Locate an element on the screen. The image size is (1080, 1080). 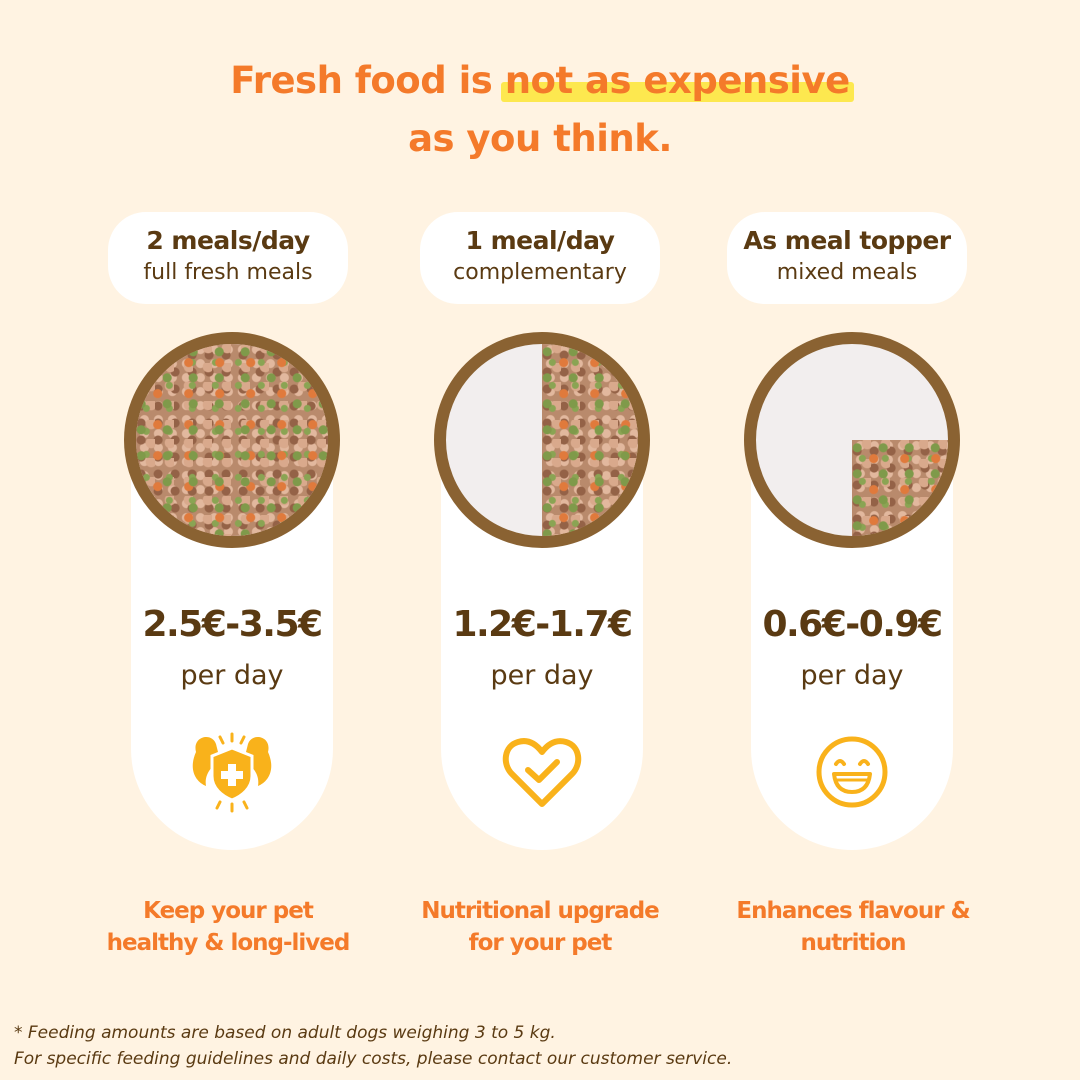
price-range: 0.6€-0.9€ is located at coordinates (852, 624).